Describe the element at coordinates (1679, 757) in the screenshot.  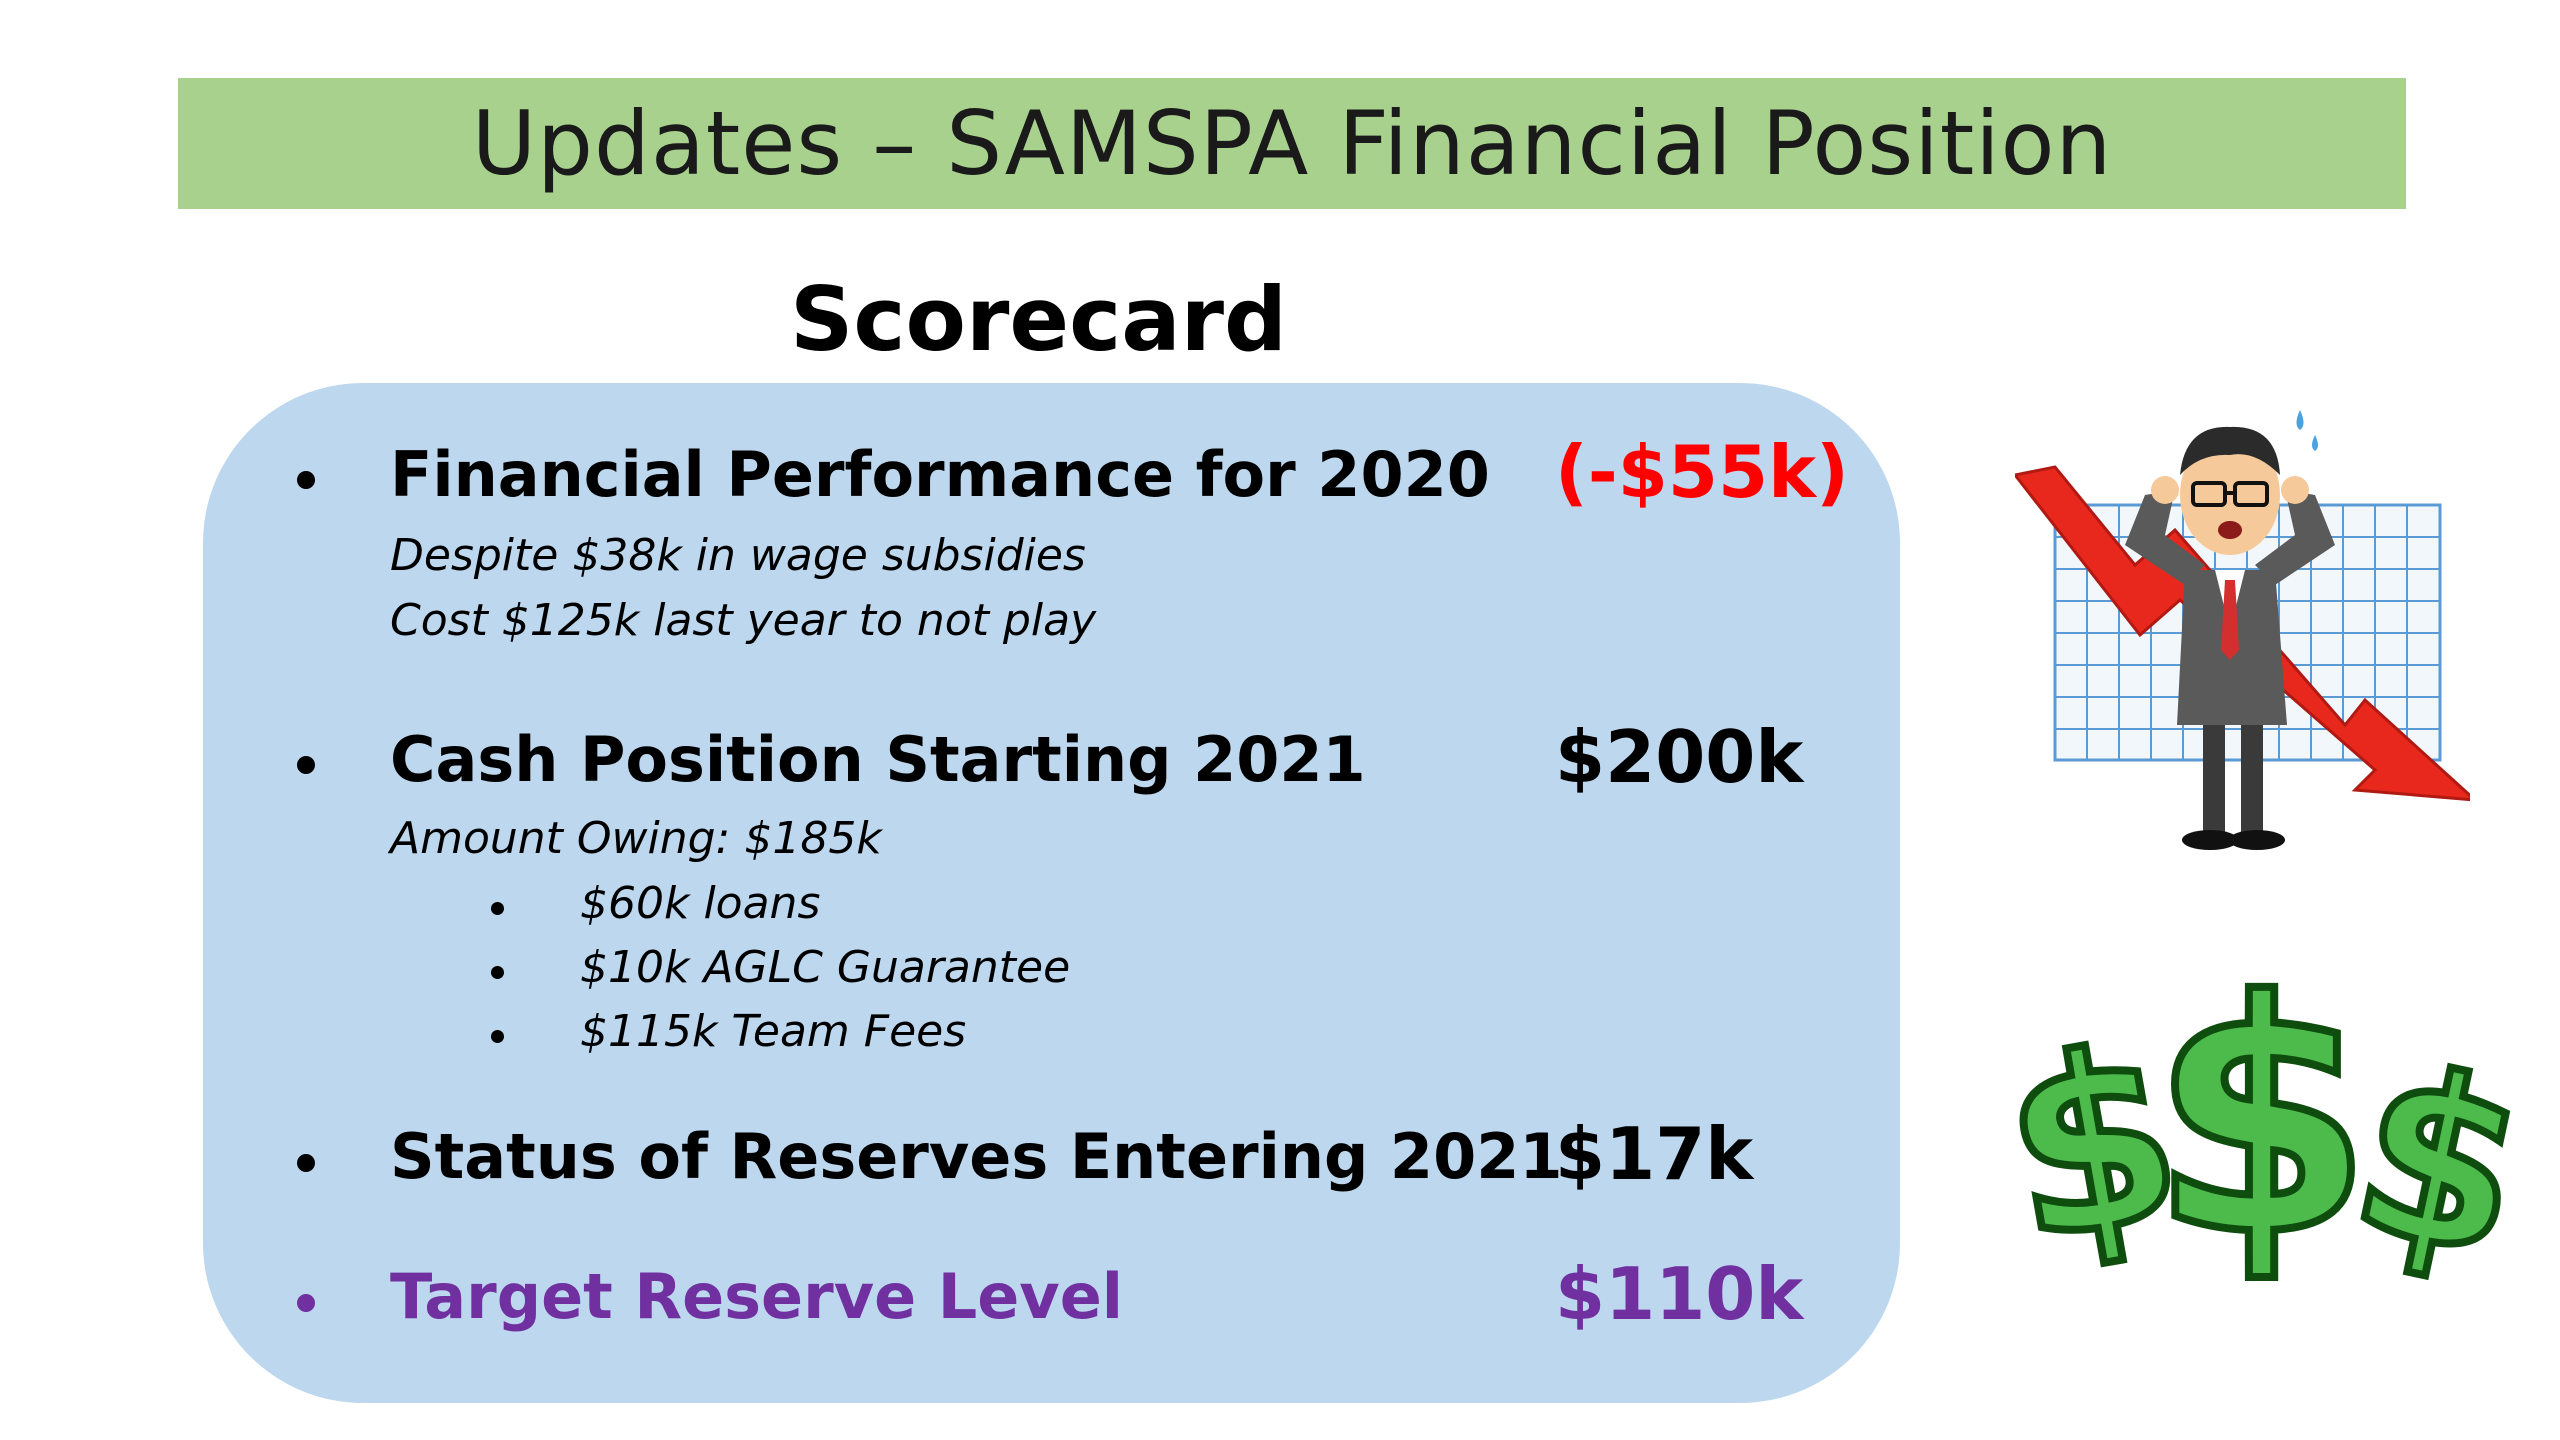
I see `item-value-cash-position: $200k` at that location.